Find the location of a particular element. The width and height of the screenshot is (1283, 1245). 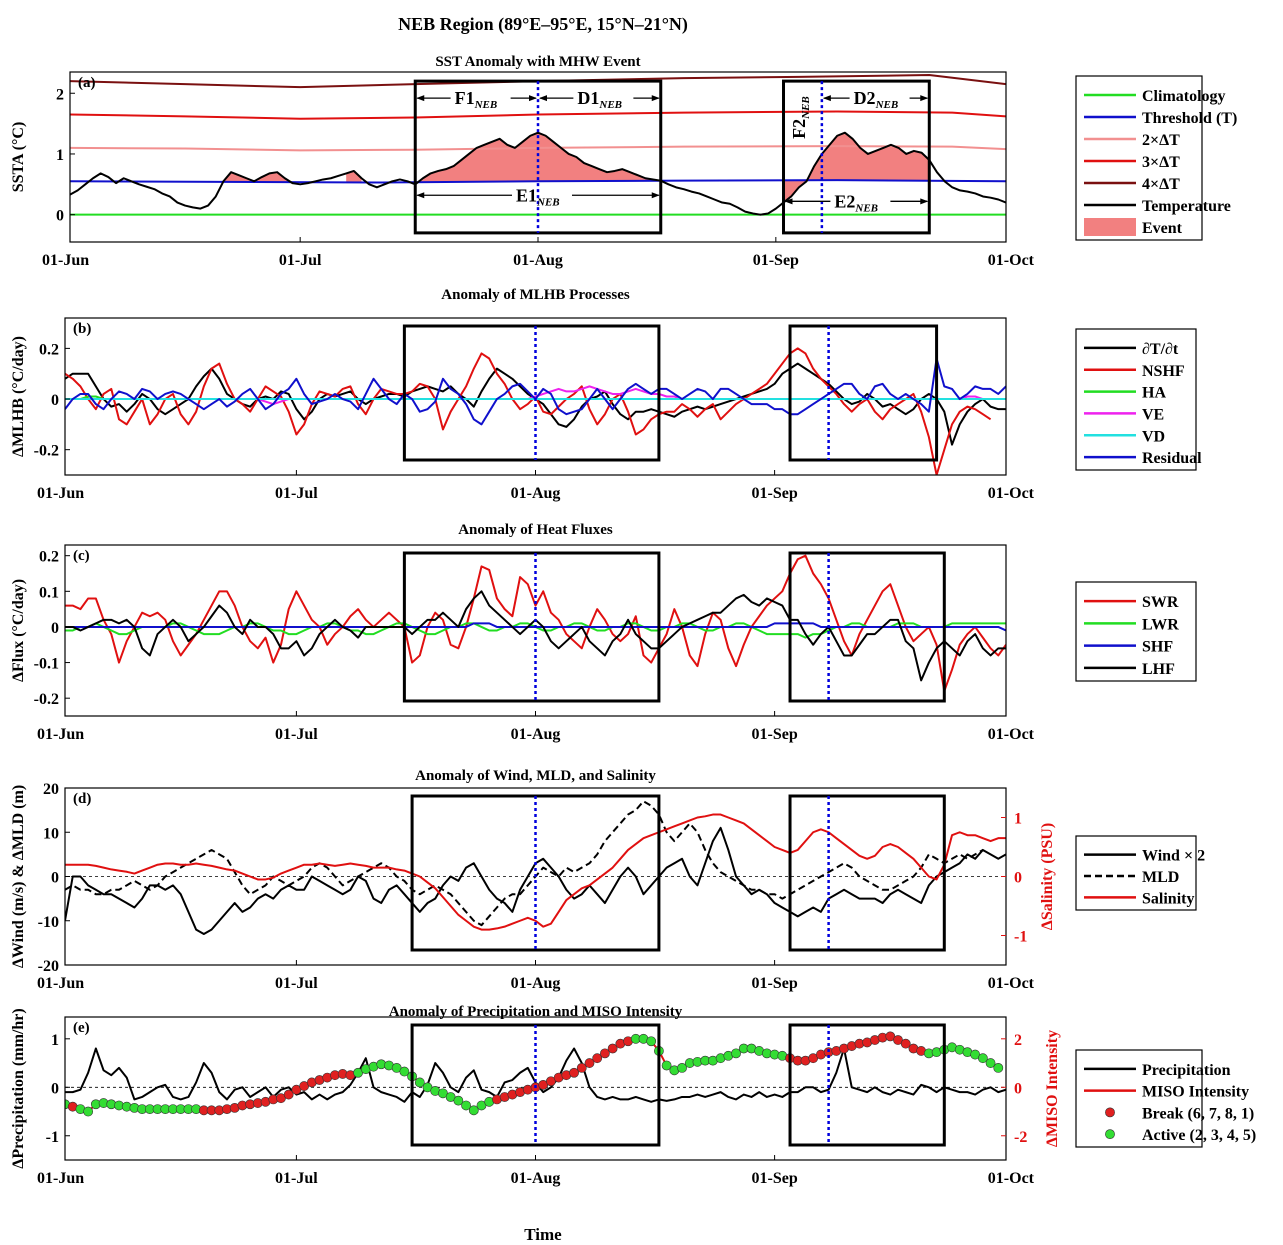

series-line-3-t is located at coordinates (538, 115).